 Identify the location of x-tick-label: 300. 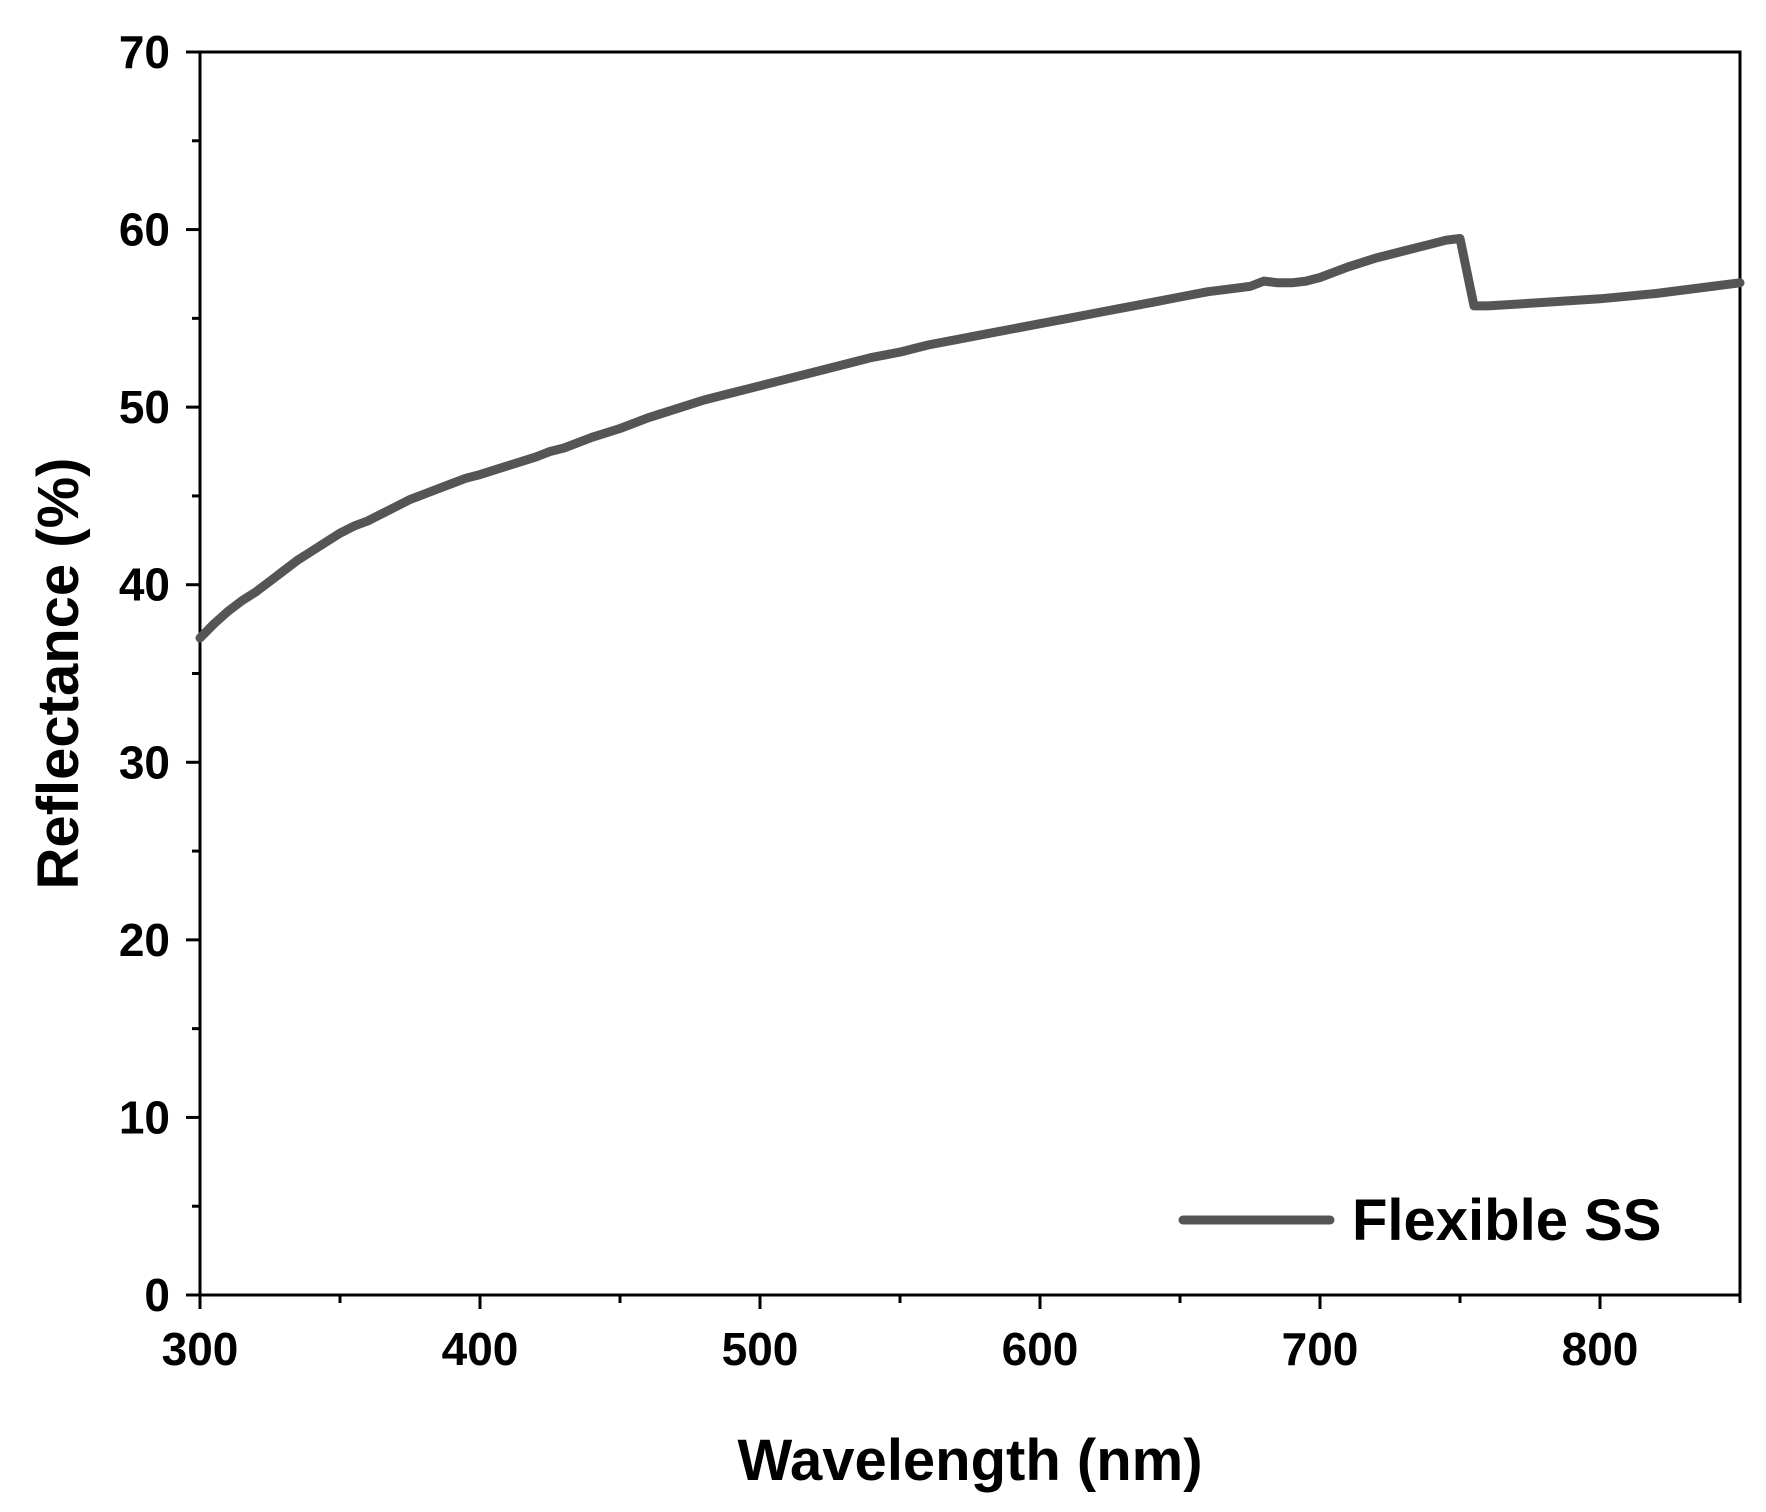
(200, 1349).